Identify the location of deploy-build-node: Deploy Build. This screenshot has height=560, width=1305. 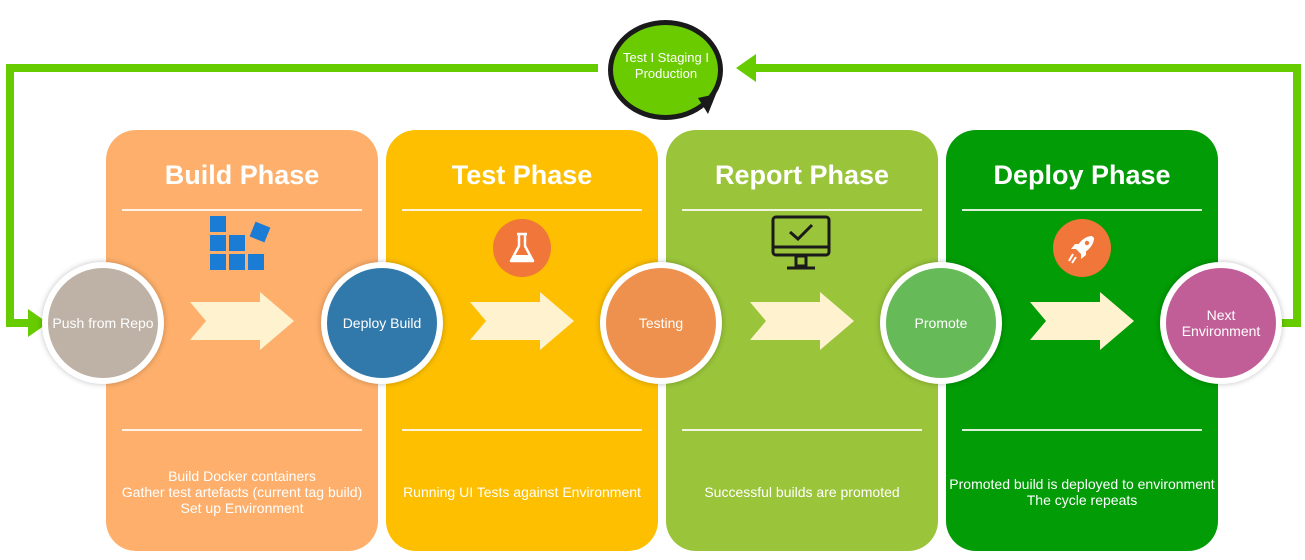
(382, 323).